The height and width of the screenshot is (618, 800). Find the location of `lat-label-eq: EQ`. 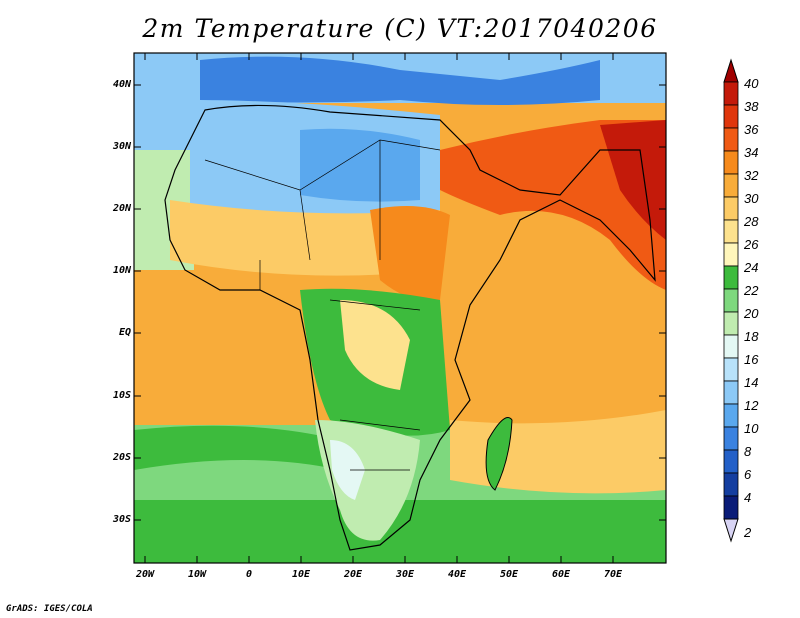

lat-label-eq: EQ is located at coordinates (124, 332).